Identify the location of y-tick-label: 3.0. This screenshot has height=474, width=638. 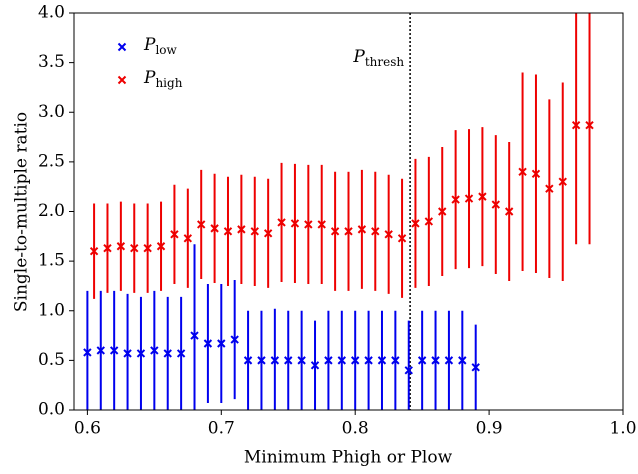
(51, 112).